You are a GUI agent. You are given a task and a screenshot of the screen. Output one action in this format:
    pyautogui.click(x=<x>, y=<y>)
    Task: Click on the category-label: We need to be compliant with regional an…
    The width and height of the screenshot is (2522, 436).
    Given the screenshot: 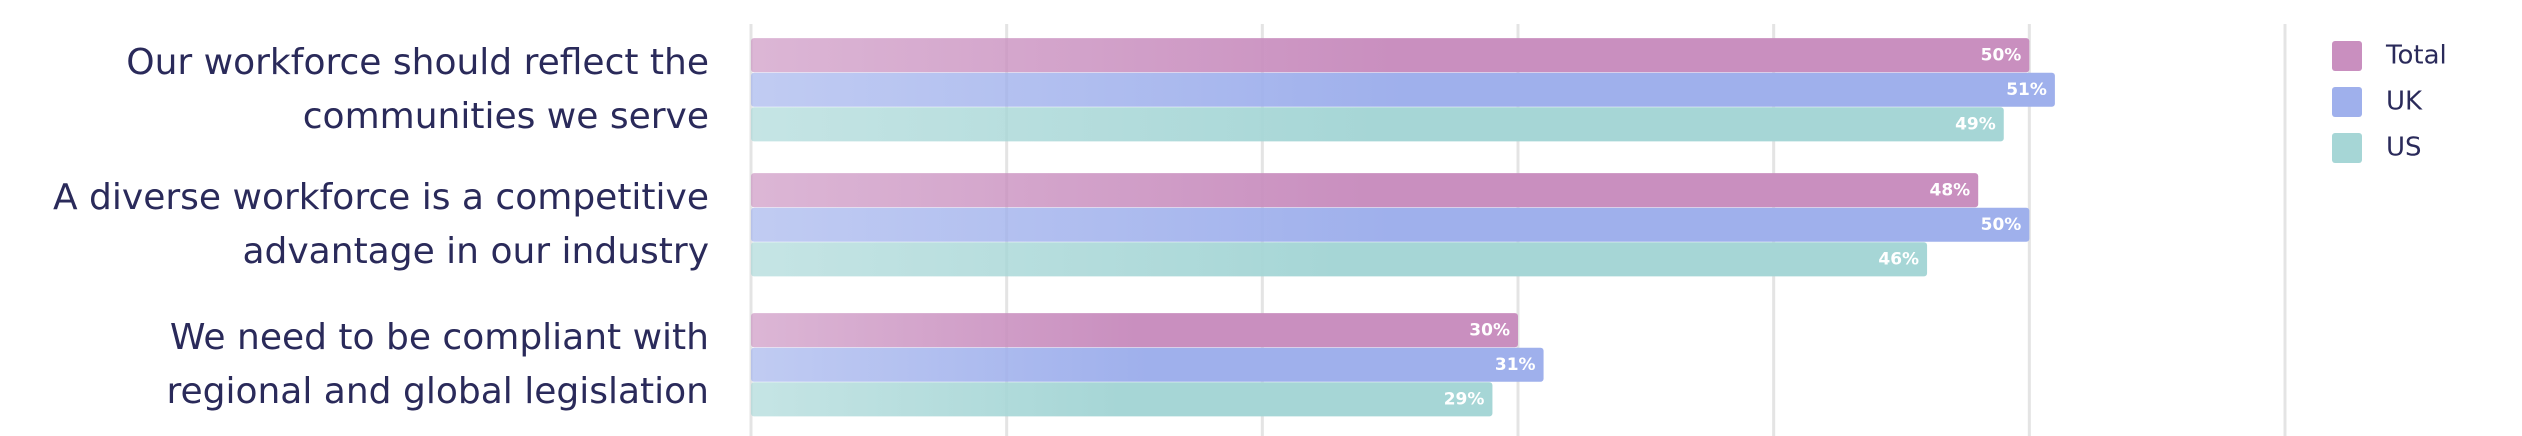 What is the action you would take?
    pyautogui.click(x=437, y=364)
    